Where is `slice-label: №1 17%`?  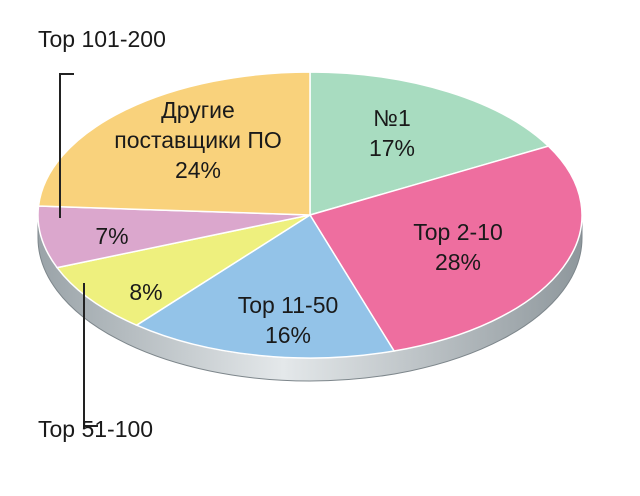 slice-label: №1 17% is located at coordinates (392, 133).